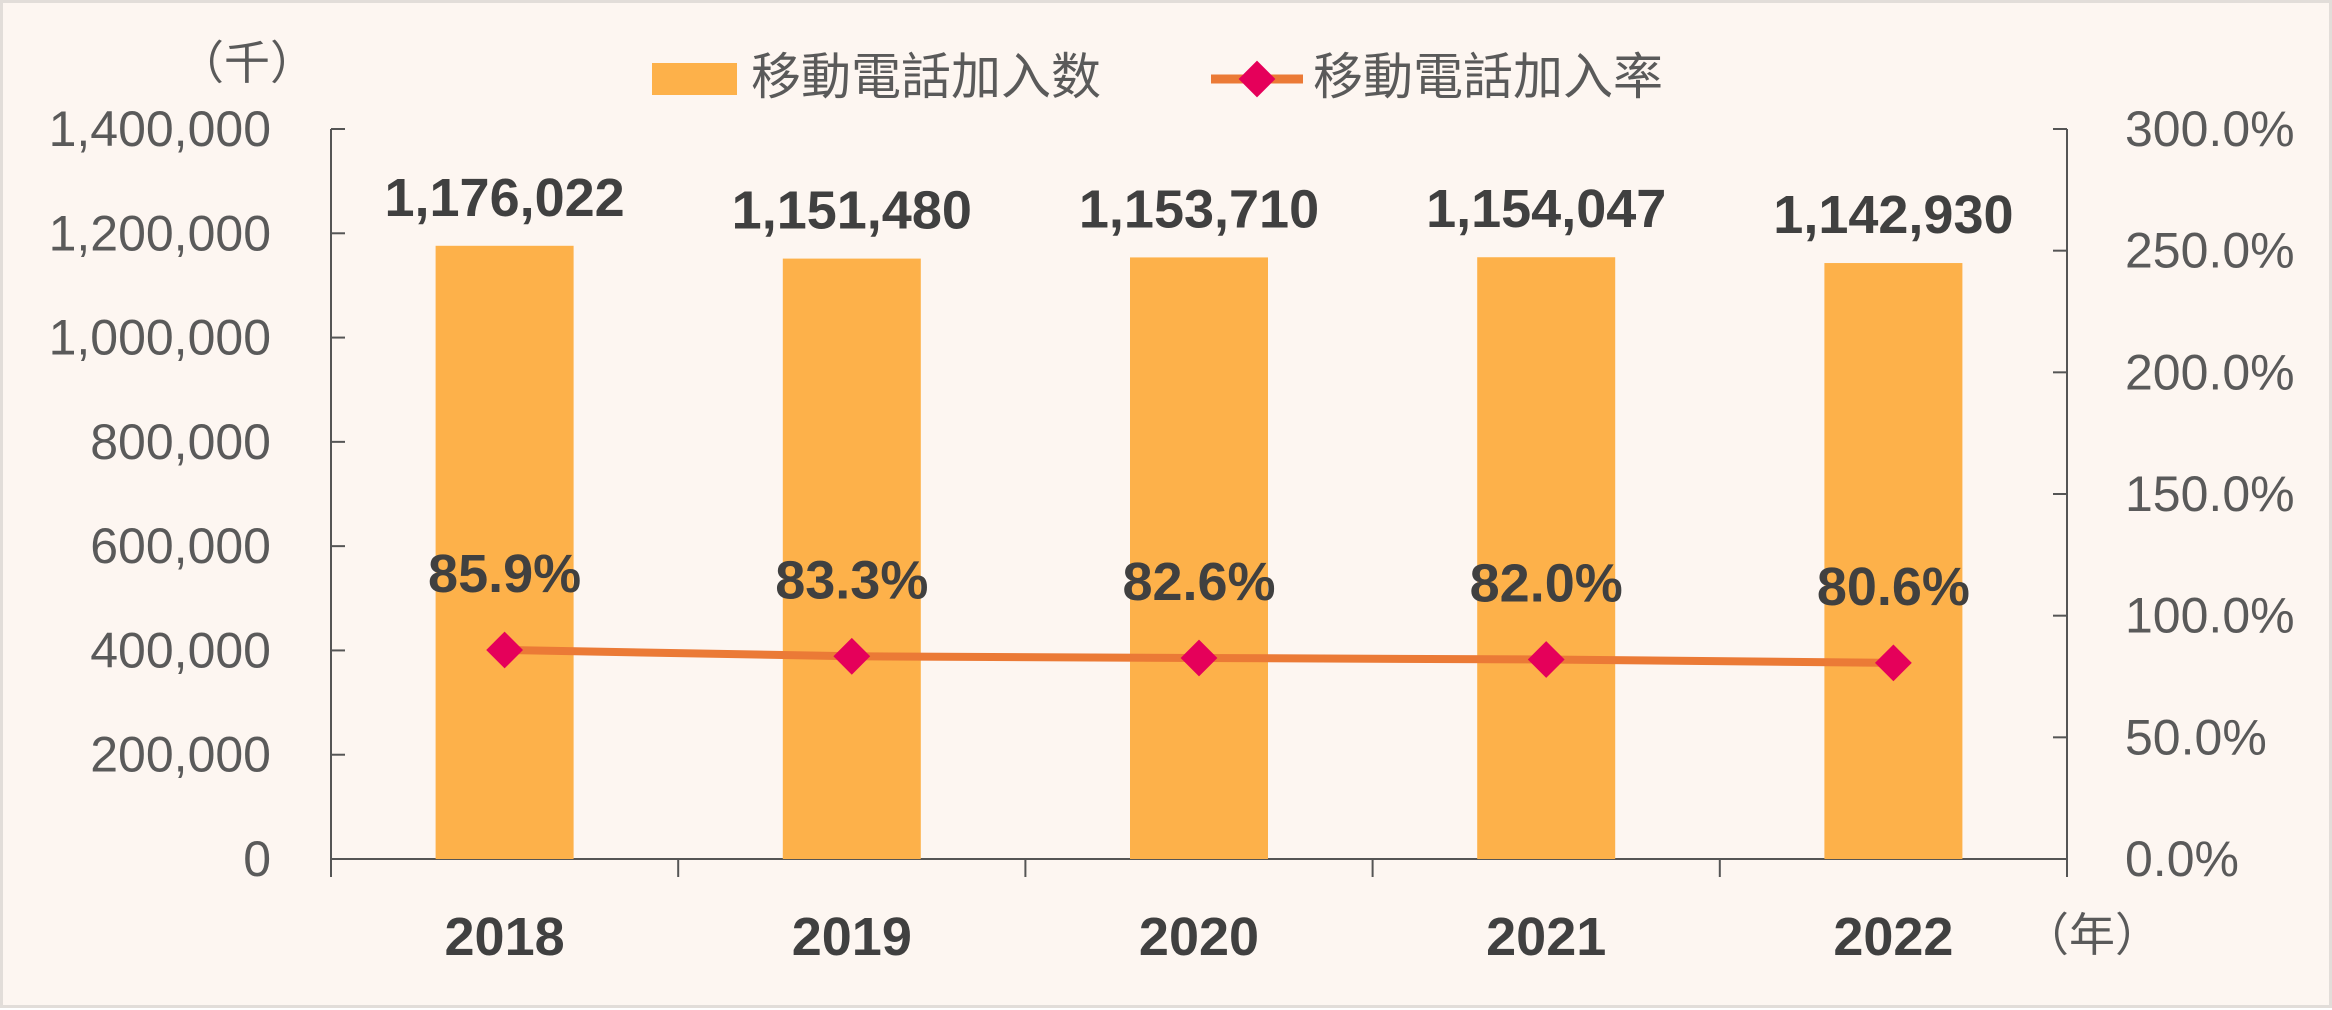 The image size is (2332, 1010). What do you see at coordinates (2092, 935) in the screenshot?
I see `x-axis-unit-label: （年）` at bounding box center [2092, 935].